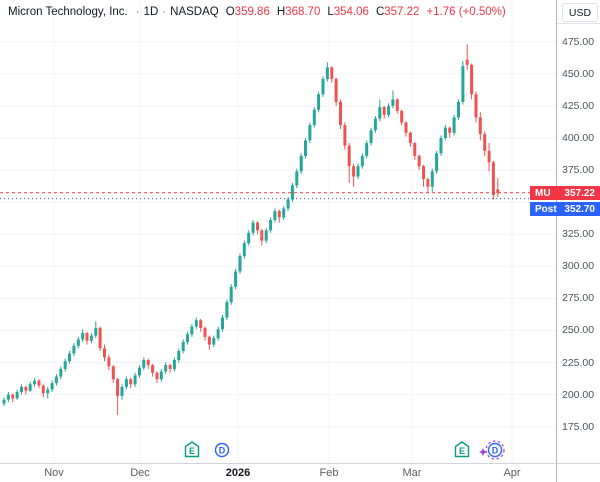 The image size is (600, 482). I want to click on time-tick-label: Feb, so click(329, 473).